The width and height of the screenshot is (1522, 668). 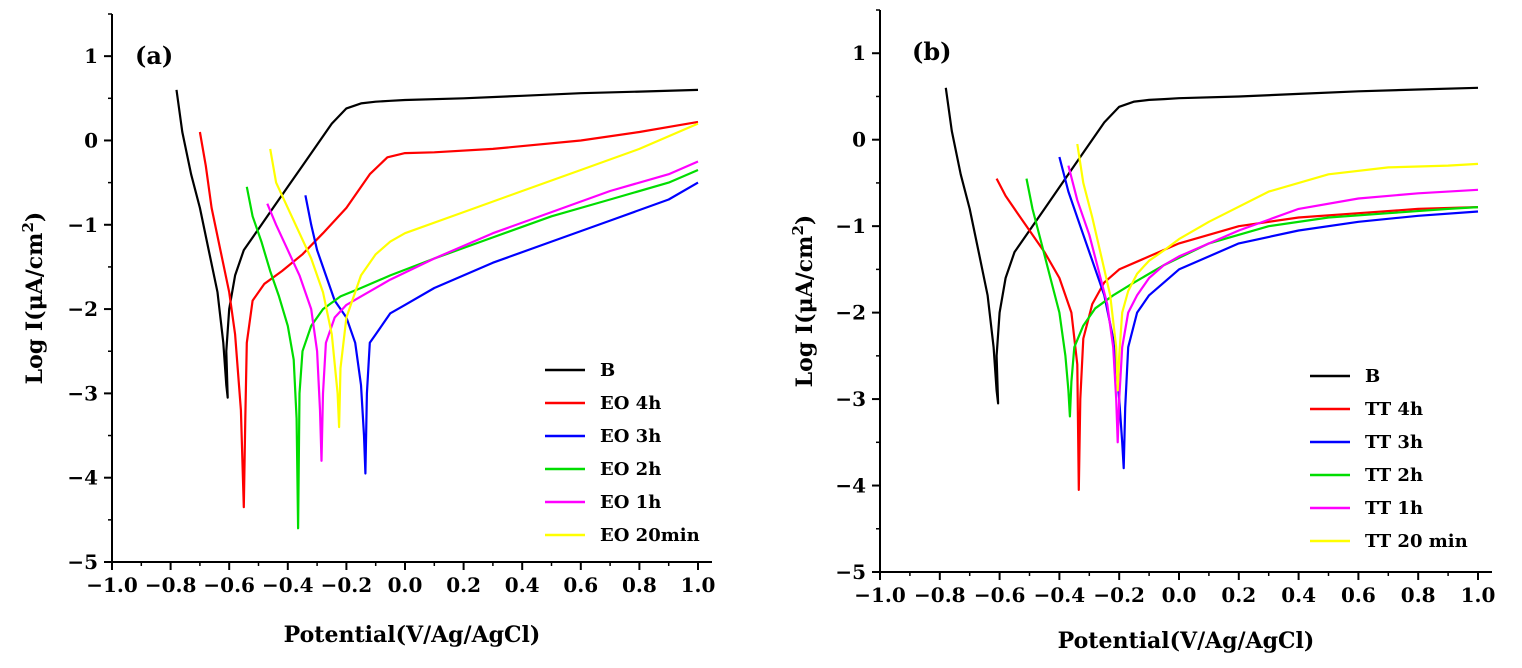 I want to click on panel-label: (b), so click(x=932, y=51).